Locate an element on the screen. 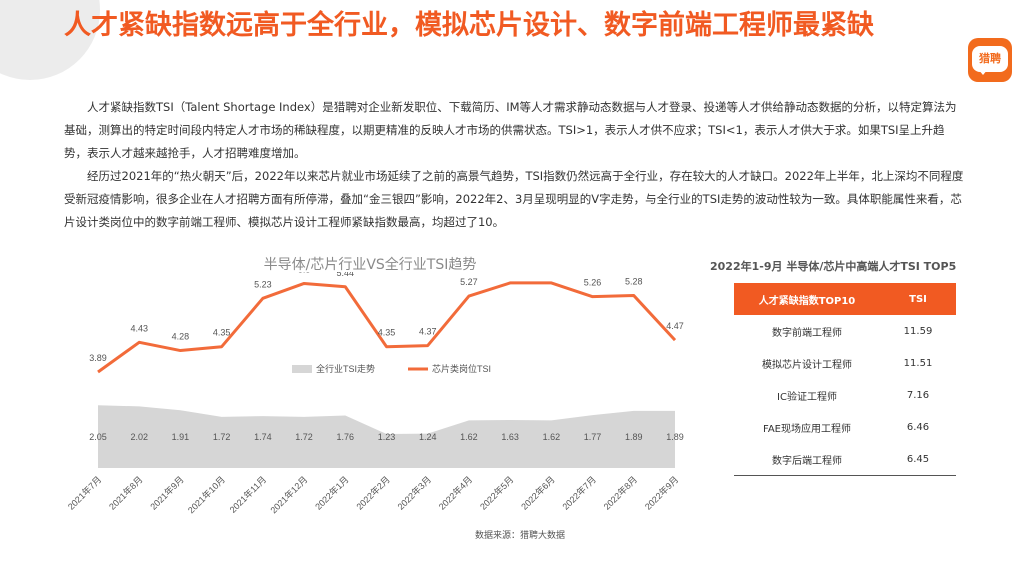 The width and height of the screenshot is (1024, 576). industry-tsi-value-label: 1.77 is located at coordinates (593, 437).